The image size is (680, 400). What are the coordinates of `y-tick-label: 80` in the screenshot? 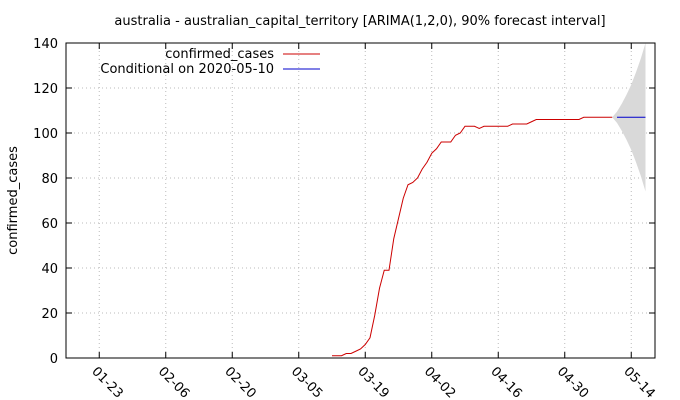 It's located at (49, 179).